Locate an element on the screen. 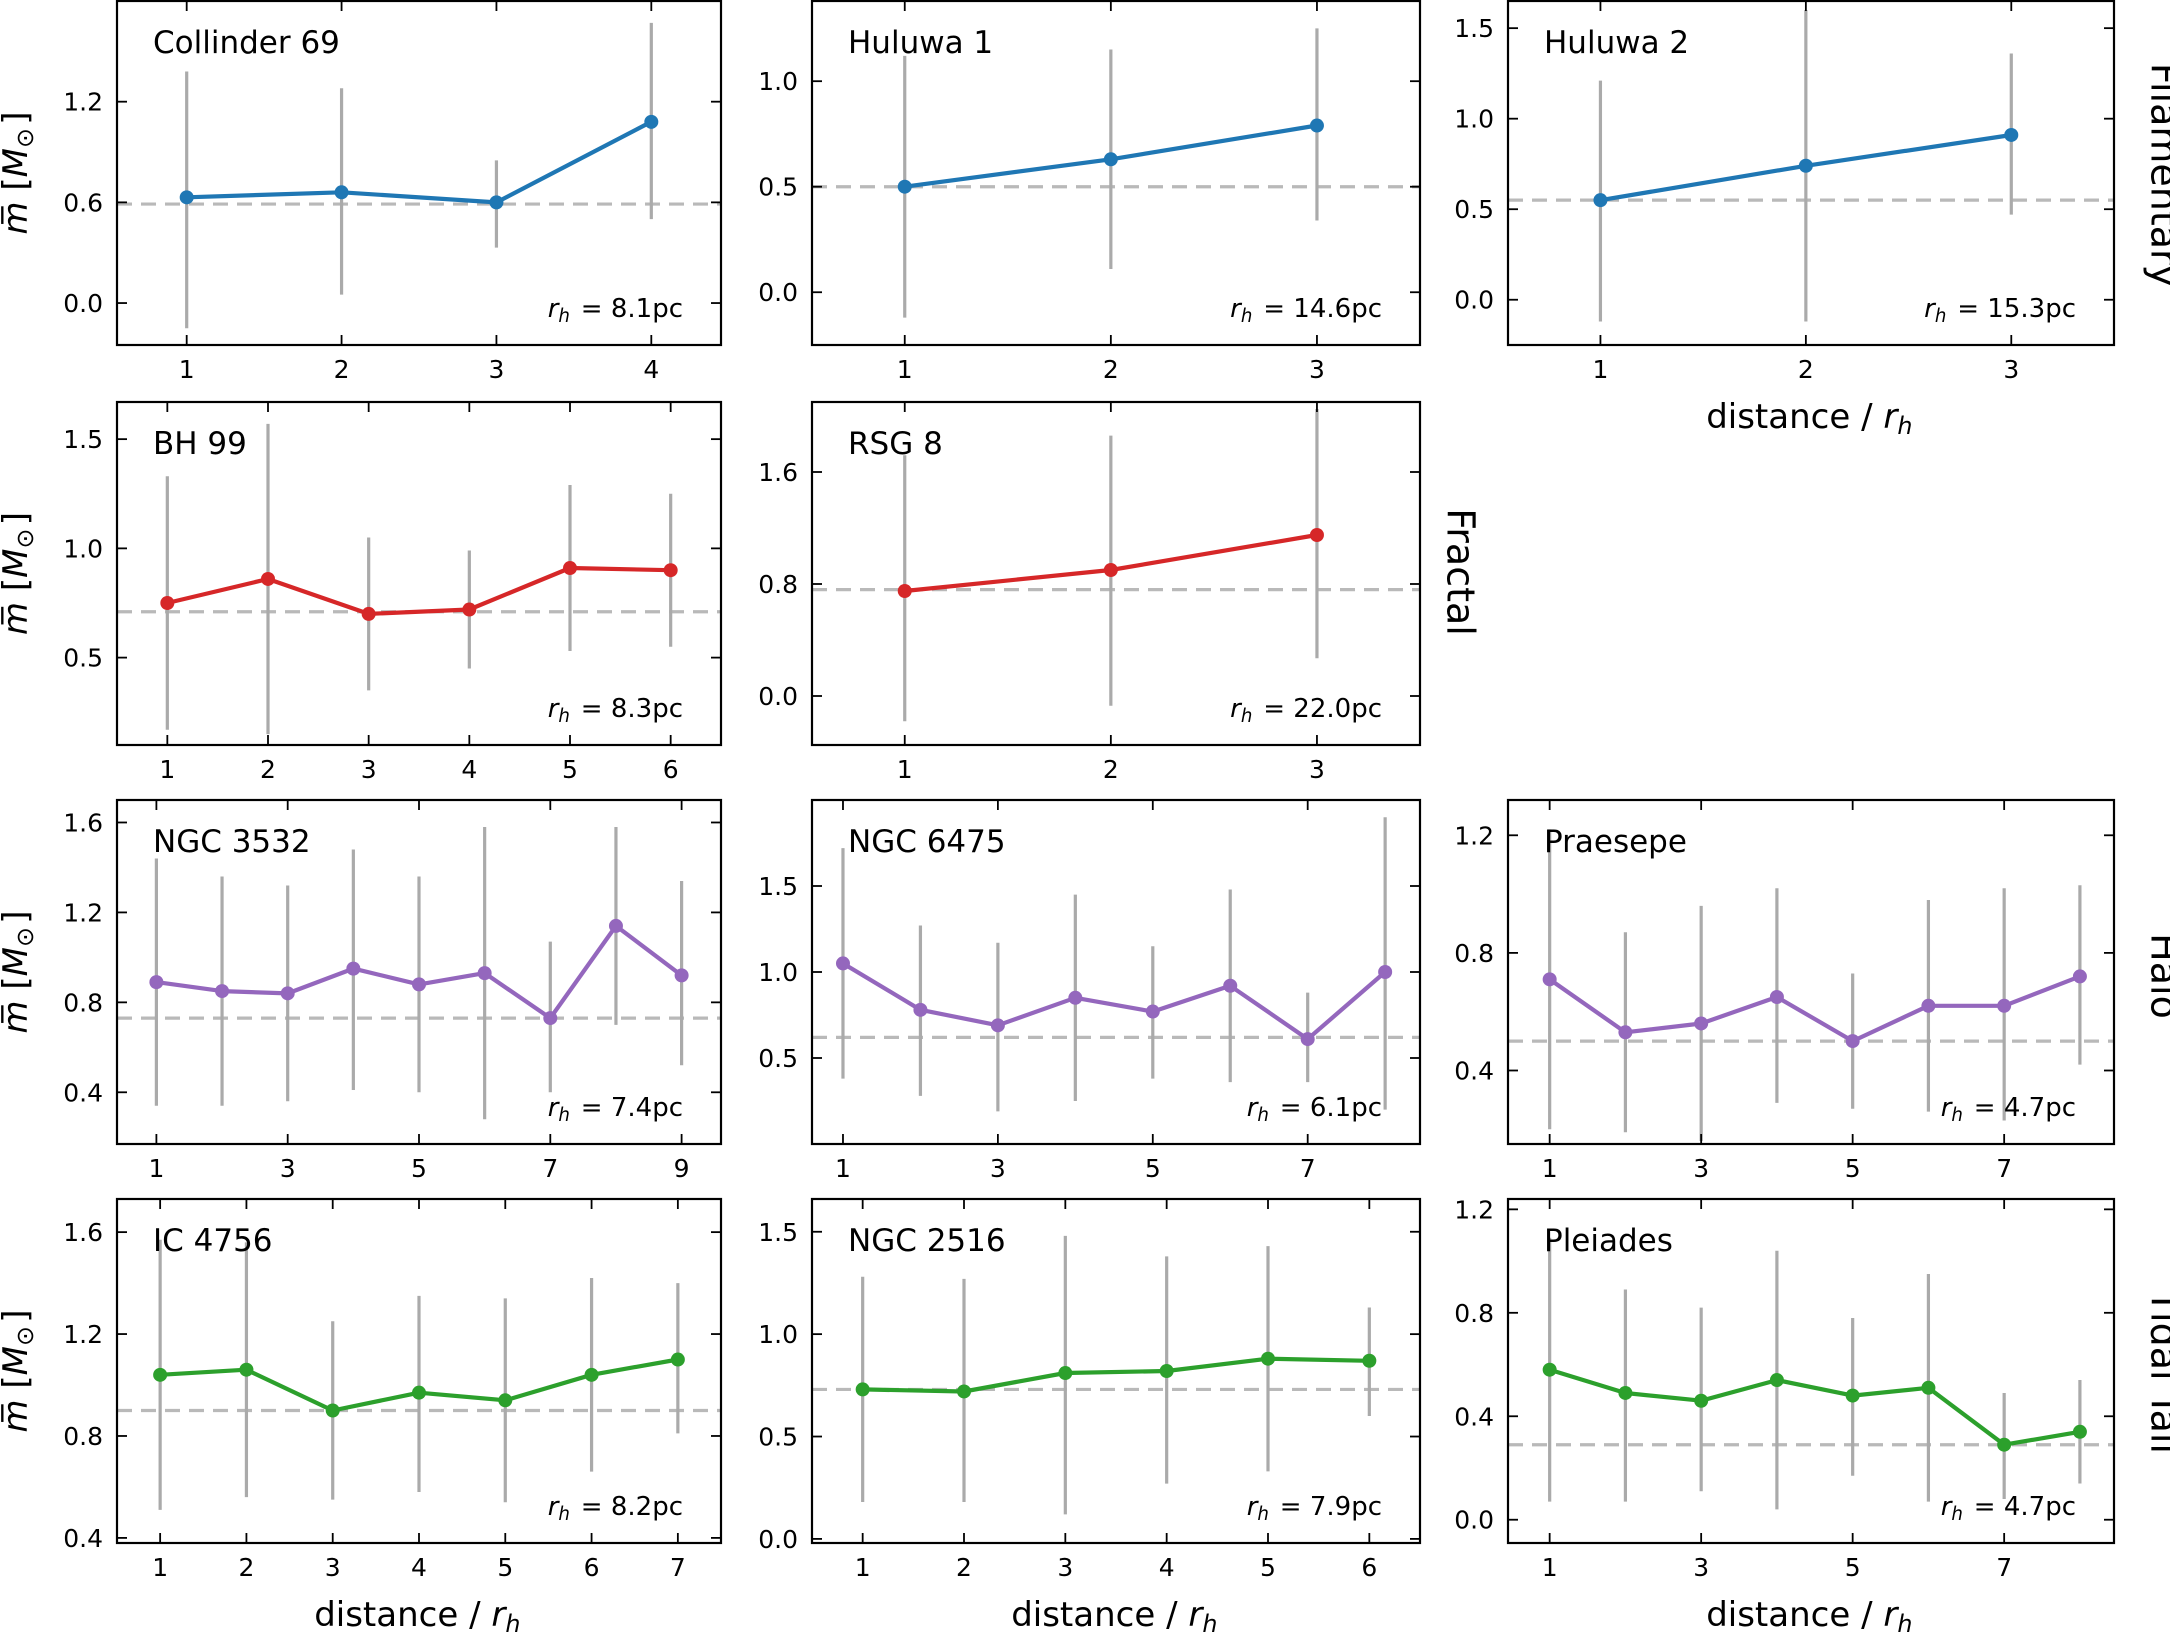 This screenshot has width=2170, height=1639. panel-huluwa-1: 1 2 3 0.0 0.5 1.0 Huluwa 1 rh = 14.6pc is located at coordinates (1090, 192).